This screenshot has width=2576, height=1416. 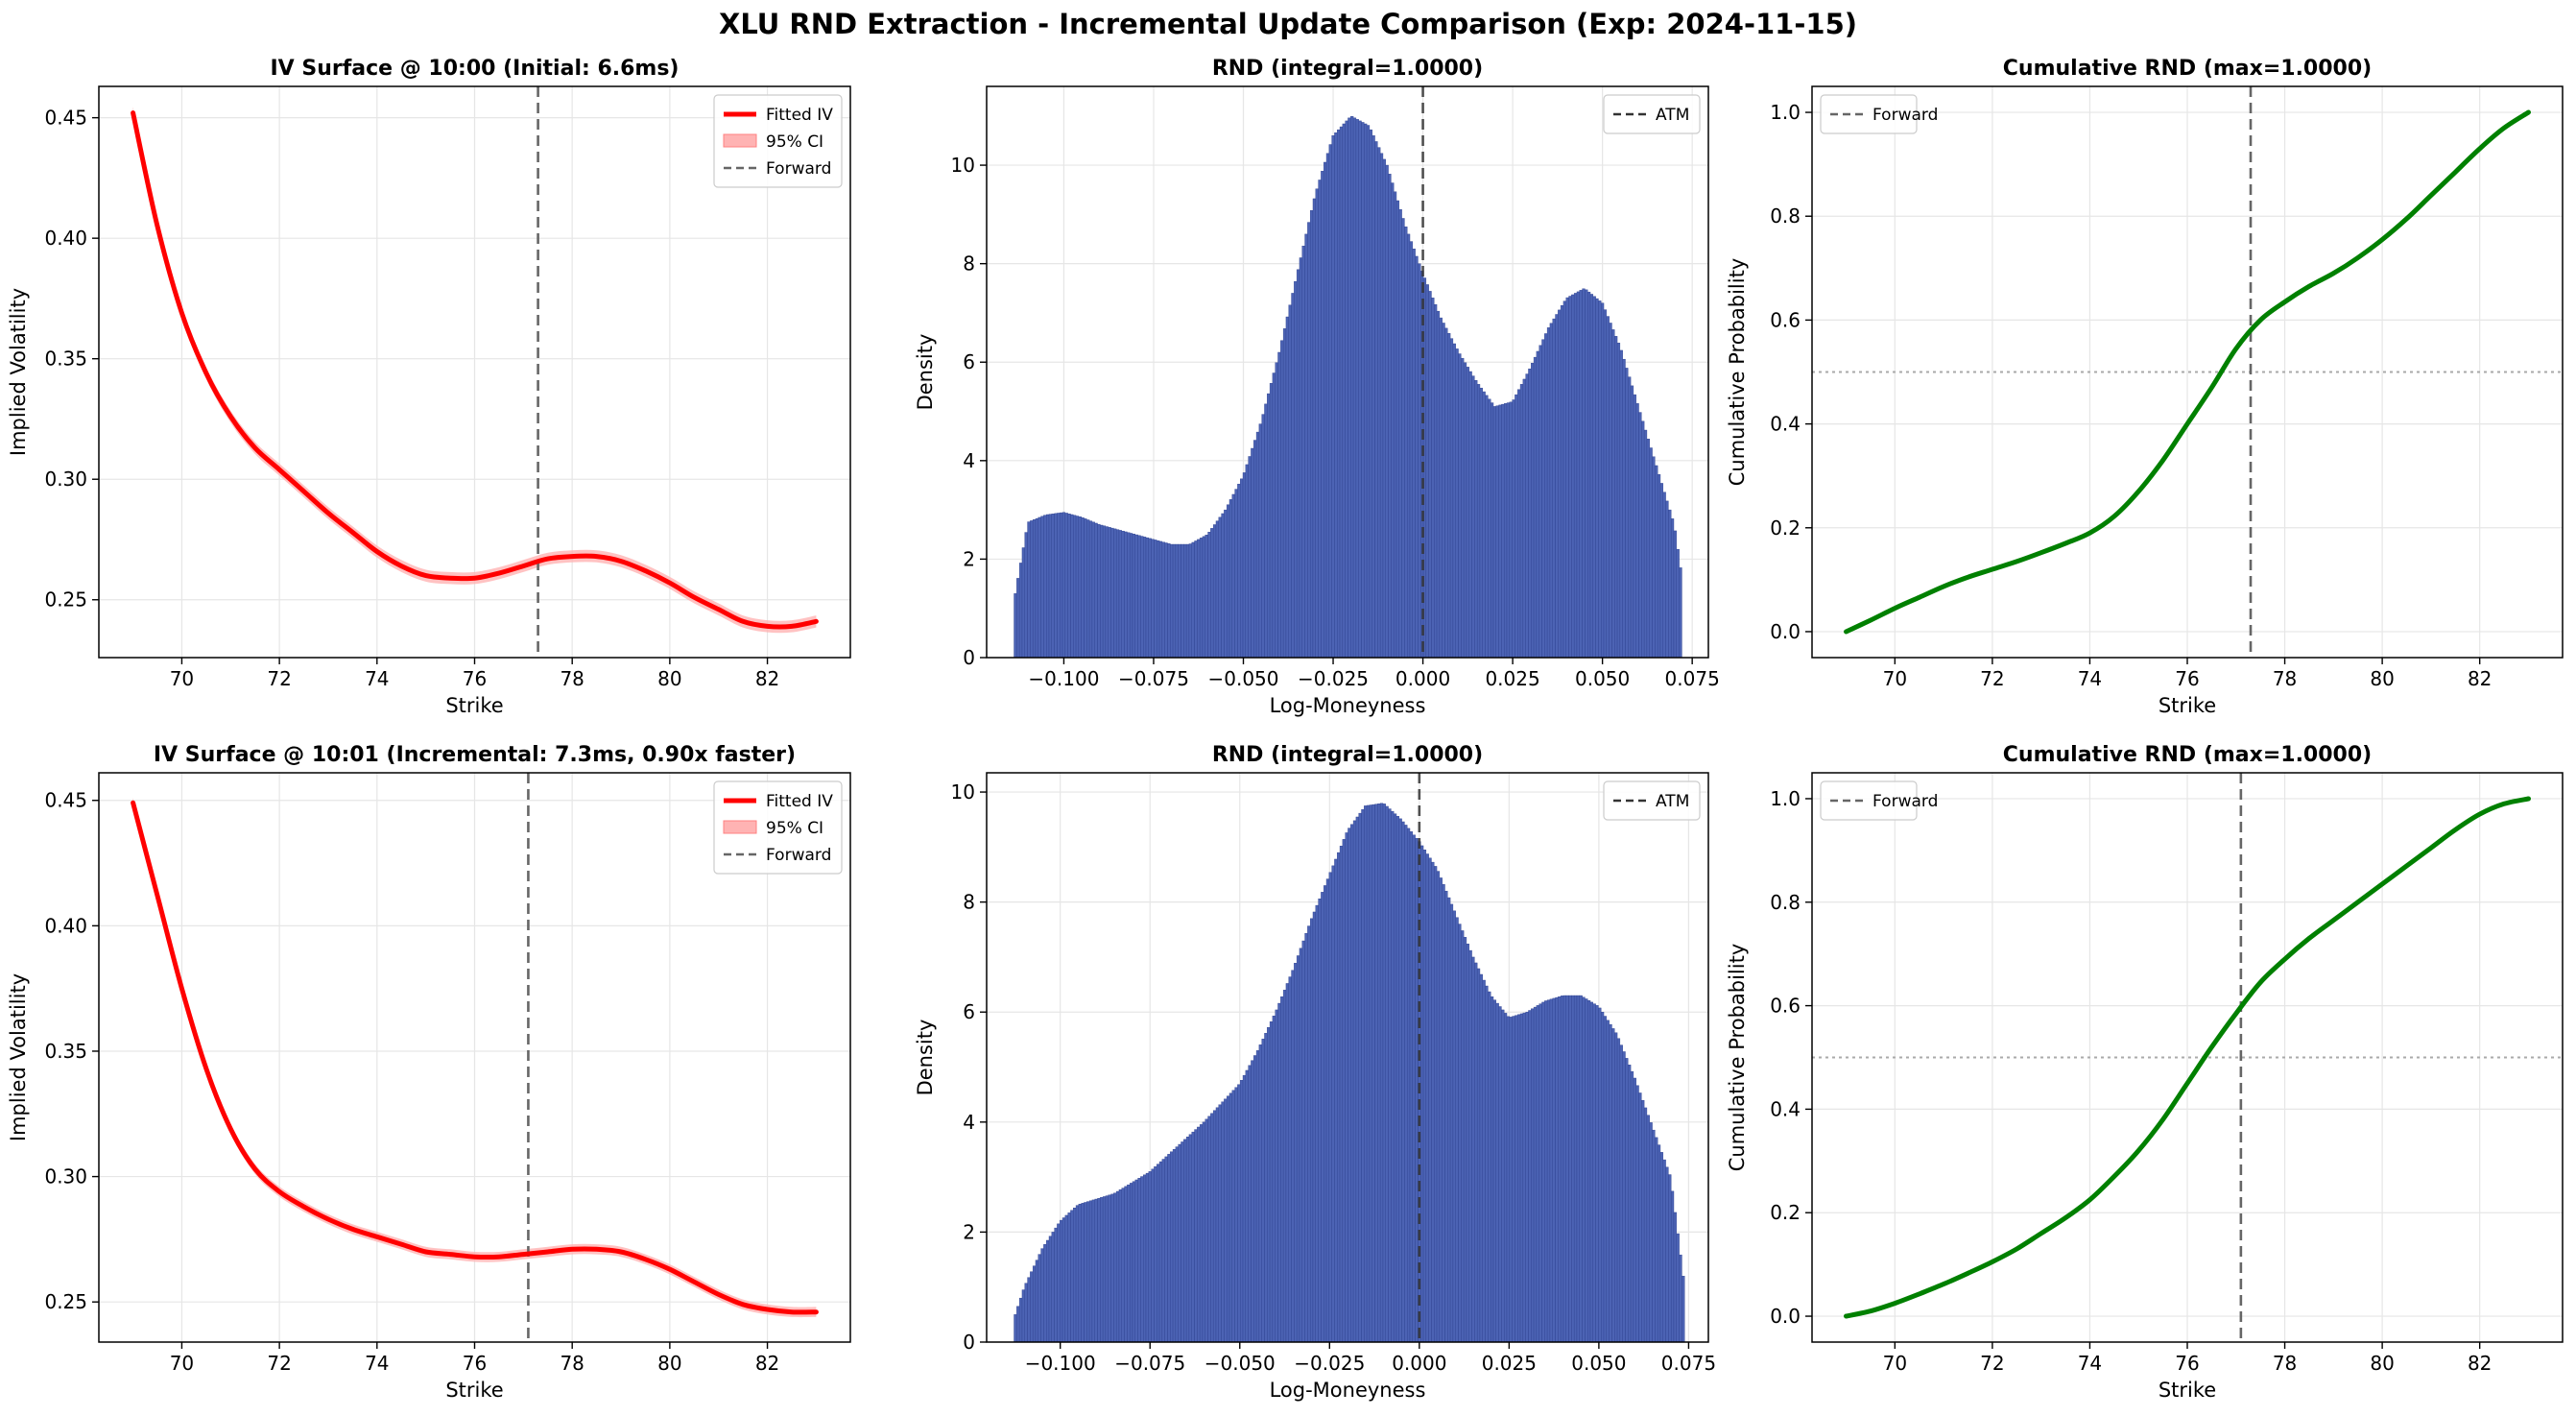 I want to click on y-tick-label: 8, so click(x=969, y=264).